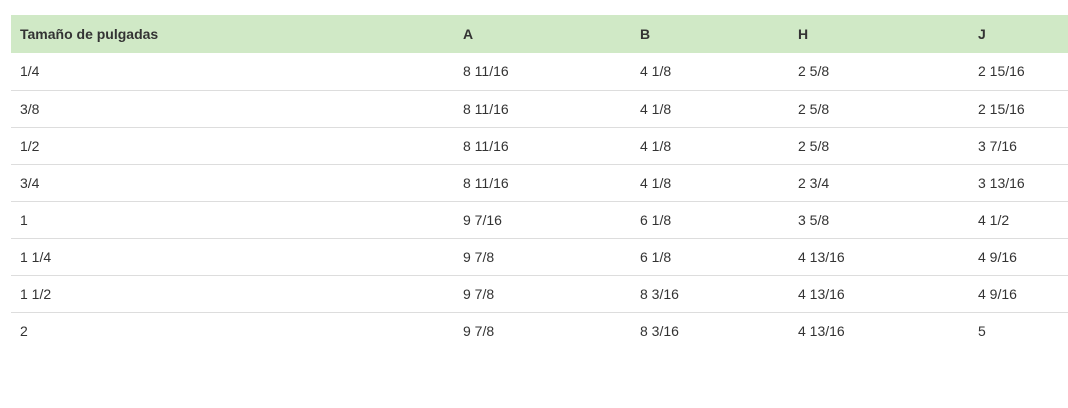  Describe the element at coordinates (539, 330) in the screenshot. I see `table-row: 2 9 7/8 8 3/16 4 13/16 5` at that location.